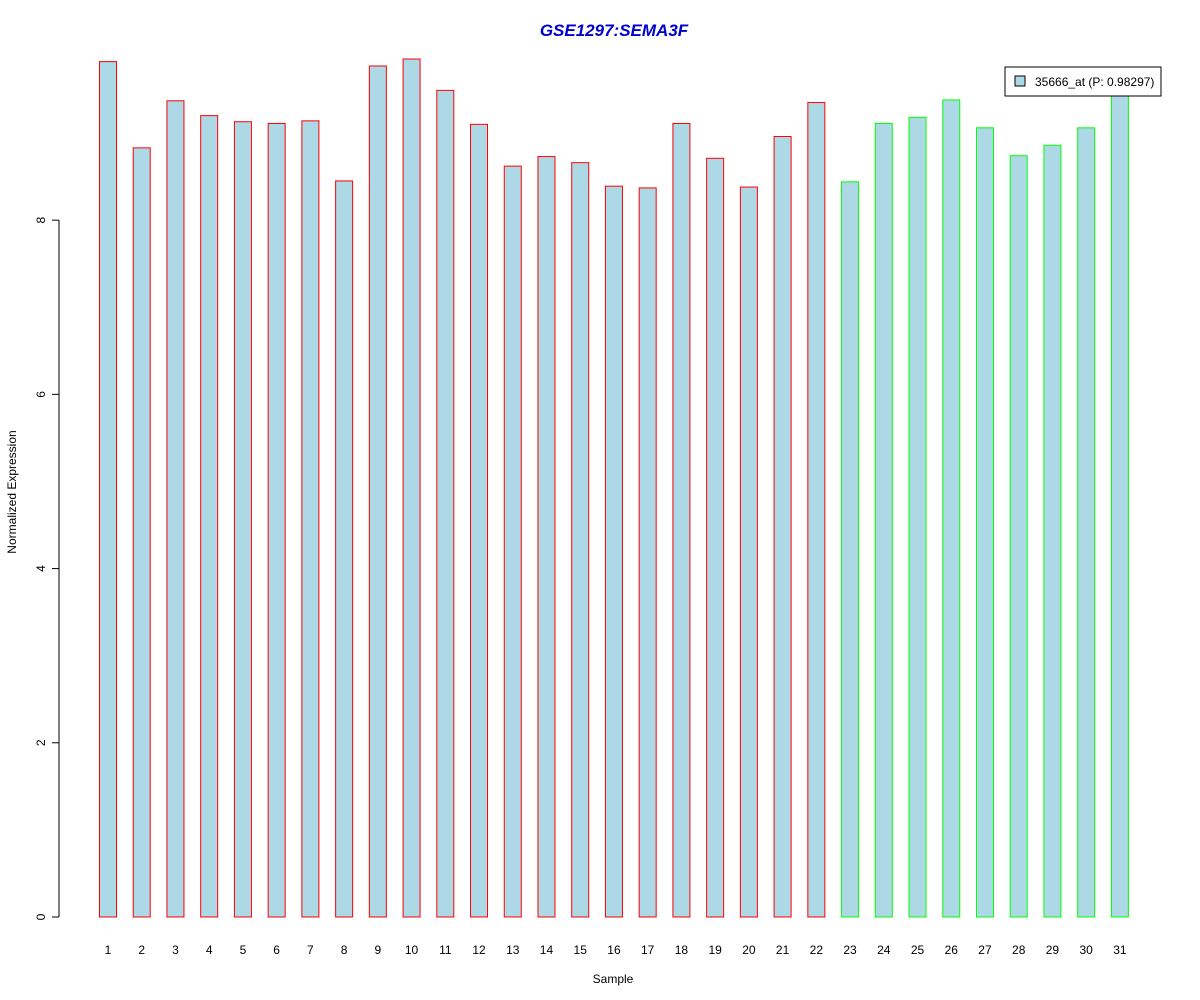  What do you see at coordinates (1053, 950) in the screenshot?
I see `x-tick-label: 29` at bounding box center [1053, 950].